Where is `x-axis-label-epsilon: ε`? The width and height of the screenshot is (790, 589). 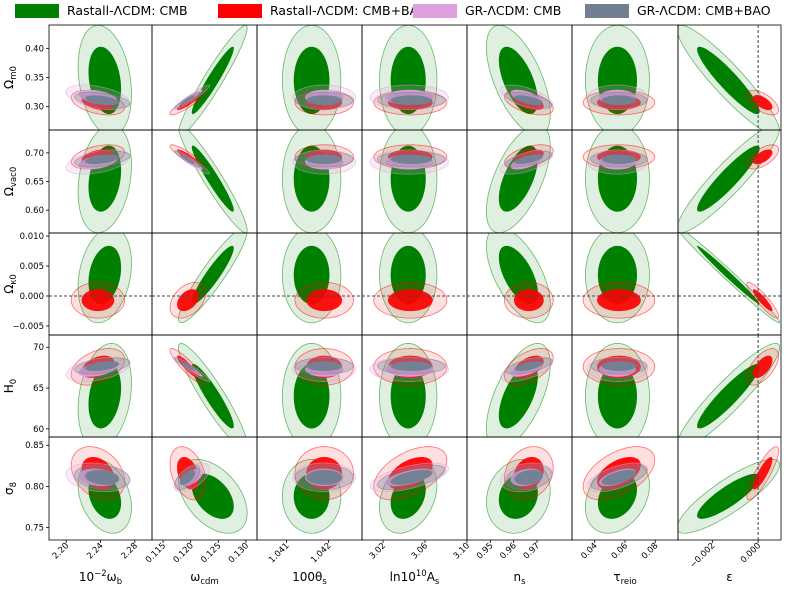 x-axis-label-epsilon: ε is located at coordinates (729, 577).